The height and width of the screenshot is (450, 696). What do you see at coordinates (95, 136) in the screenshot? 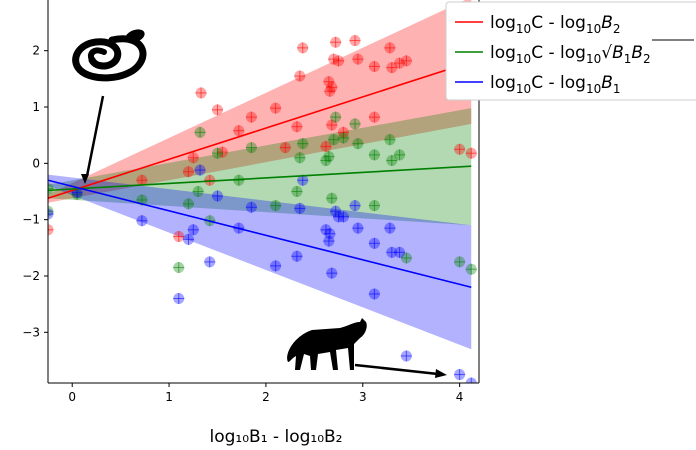
I see `snake-arrow` at bounding box center [95, 136].